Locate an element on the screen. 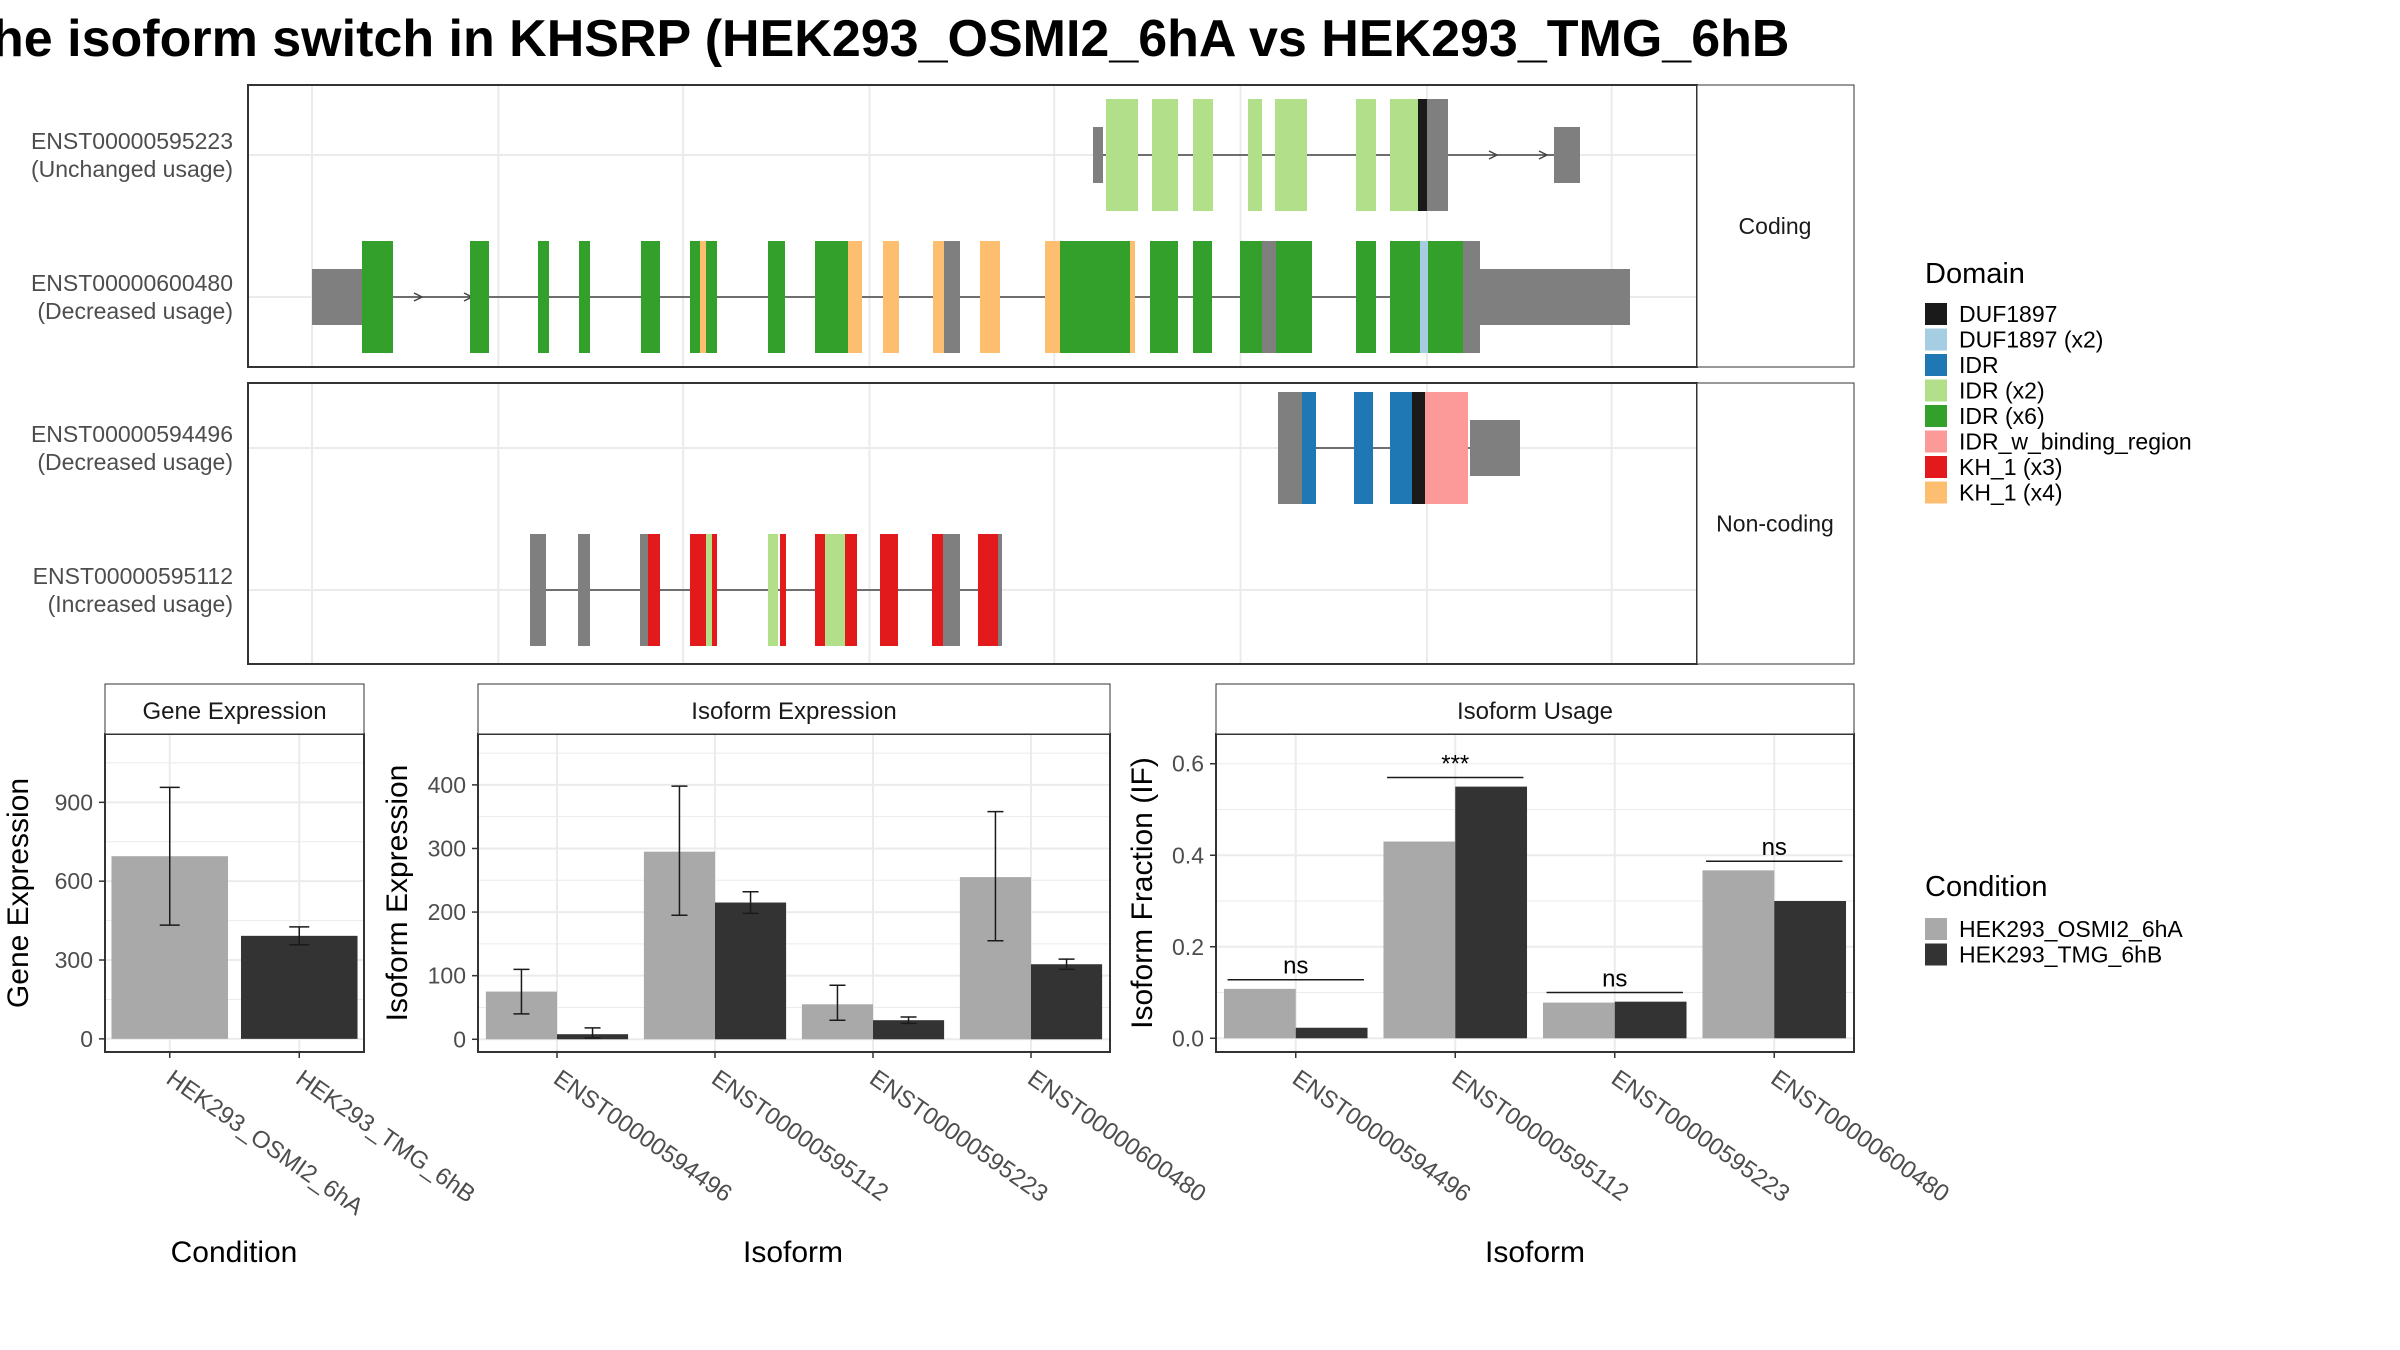  isoform-status-label: (Decreased usage) is located at coordinates (135, 311).